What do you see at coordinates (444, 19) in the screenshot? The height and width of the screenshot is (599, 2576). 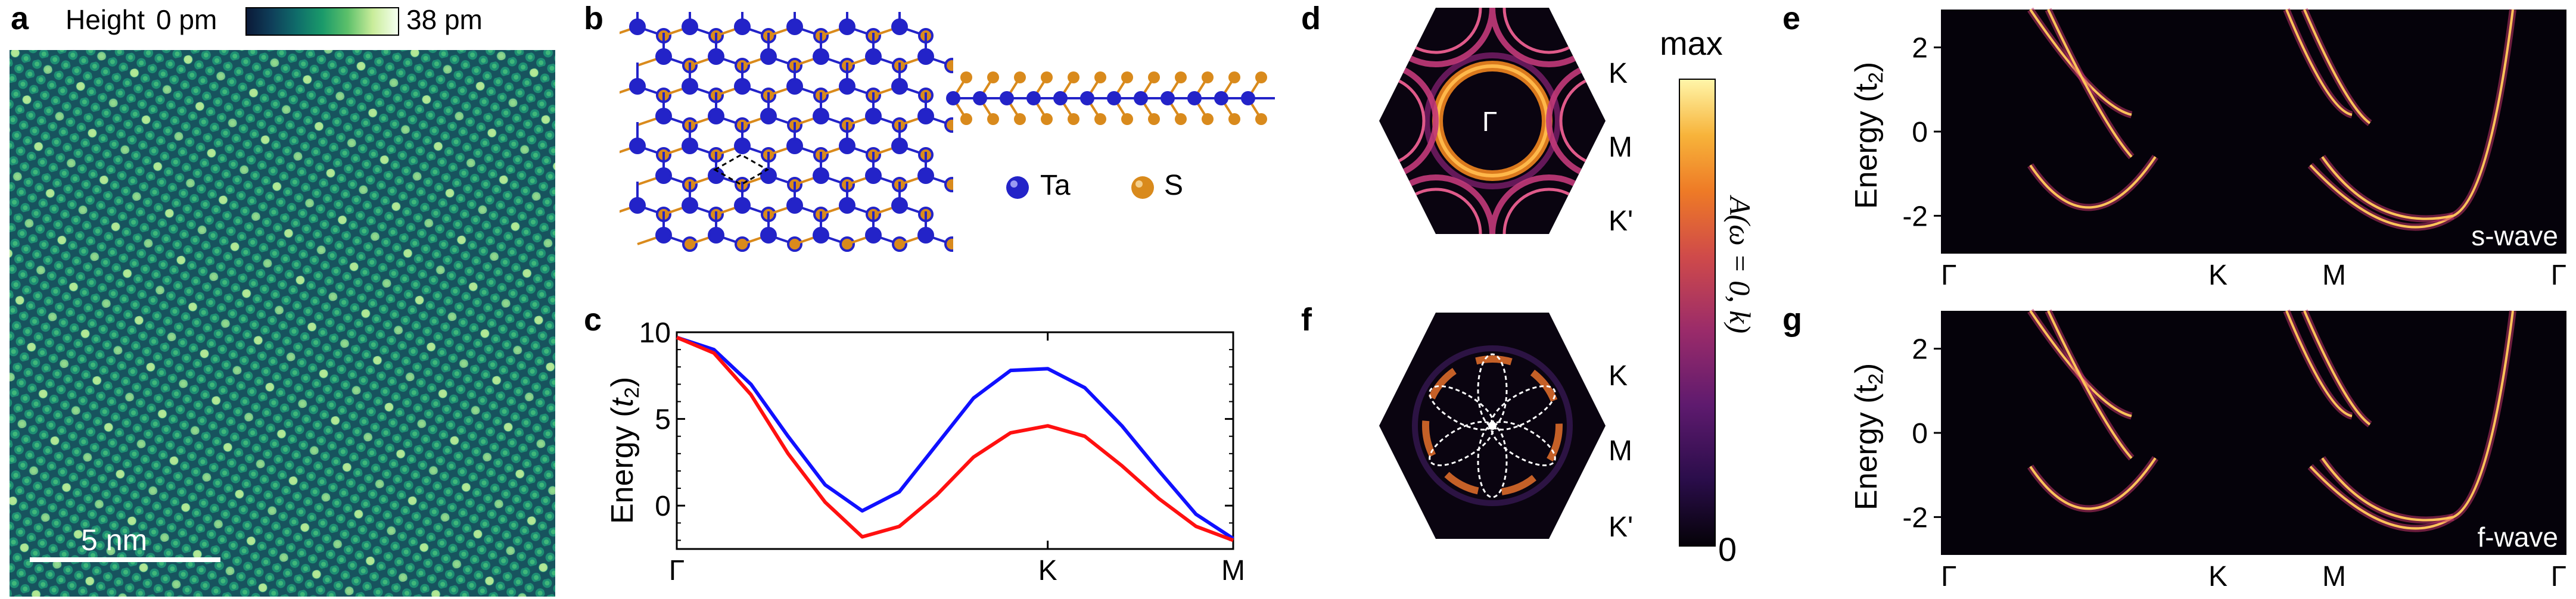 I see `height-colorbar-max: 38 pm` at bounding box center [444, 19].